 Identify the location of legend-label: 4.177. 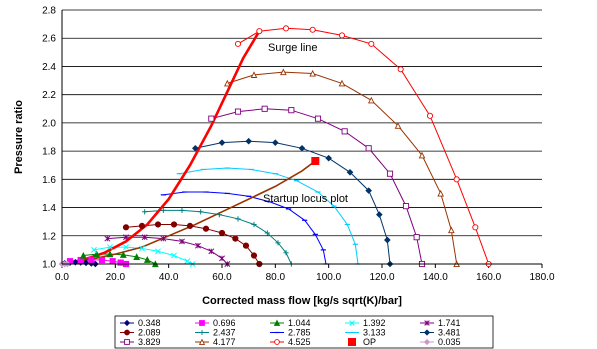
(224, 342).